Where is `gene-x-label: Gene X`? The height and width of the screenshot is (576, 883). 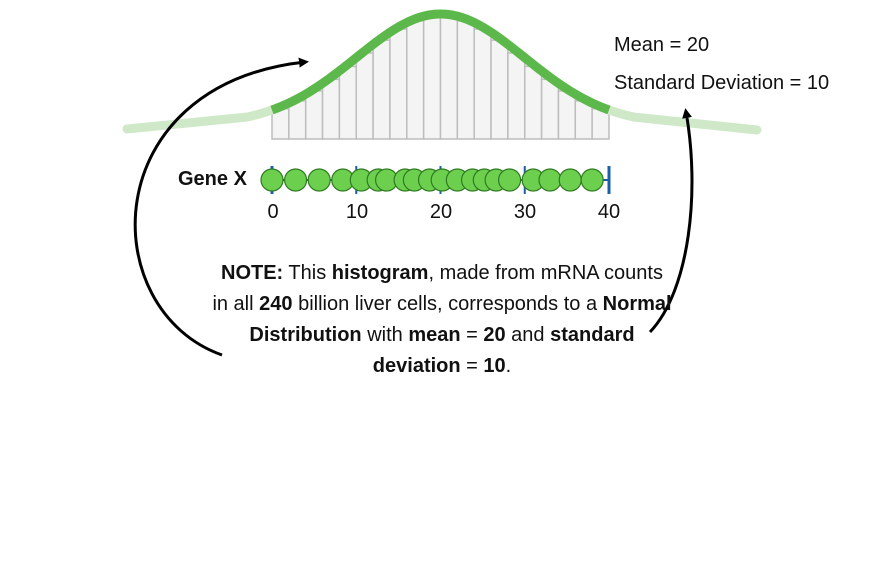
gene-x-label: Gene X is located at coordinates (212, 179).